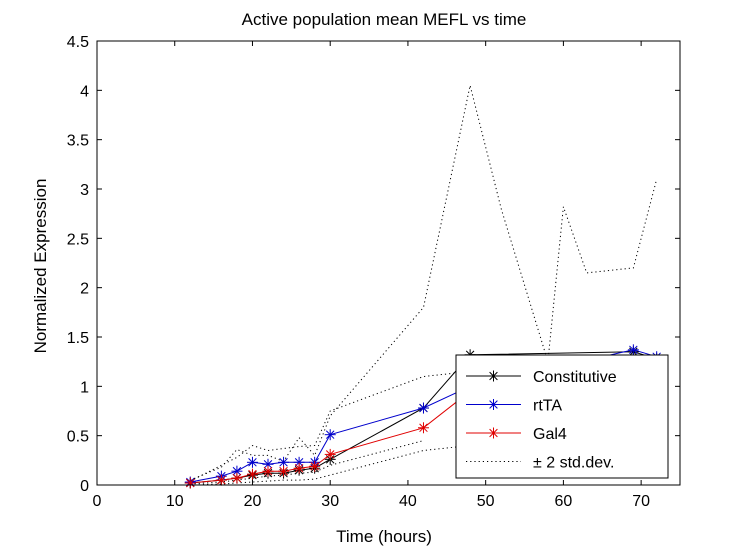 Image resolution: width=750 pixels, height=549 pixels. I want to click on x-tick-label: 40, so click(408, 501).